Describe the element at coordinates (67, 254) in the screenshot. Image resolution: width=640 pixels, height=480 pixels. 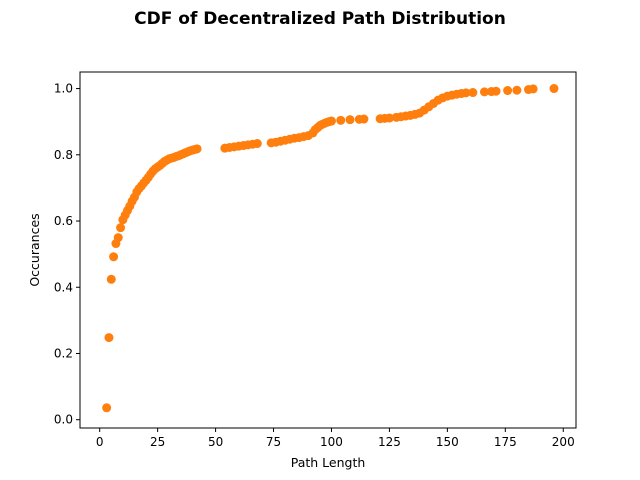
I see `y-axis: 0.0 0.2 0.4 0.6 0.8 1.0` at that location.